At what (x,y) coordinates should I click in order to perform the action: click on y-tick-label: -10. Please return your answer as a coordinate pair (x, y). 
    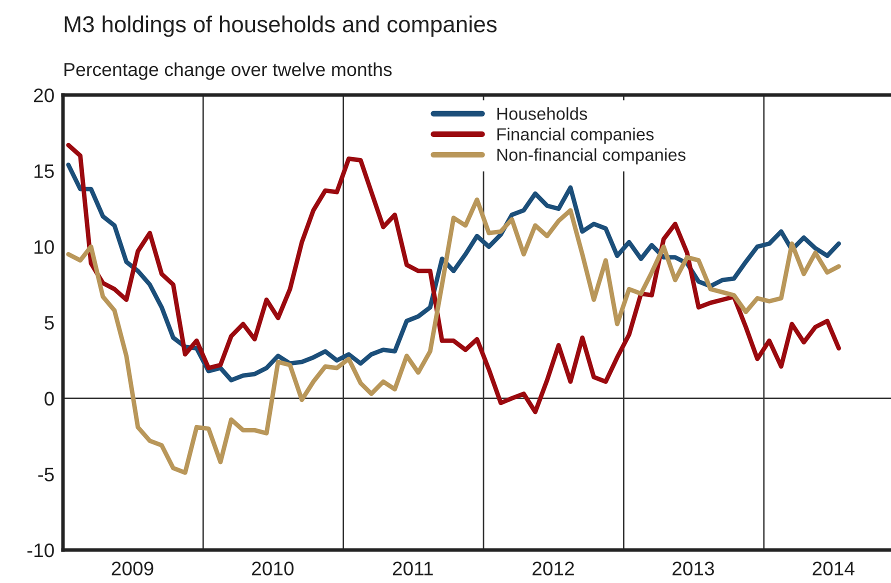
    Looking at the image, I should click on (40, 550).